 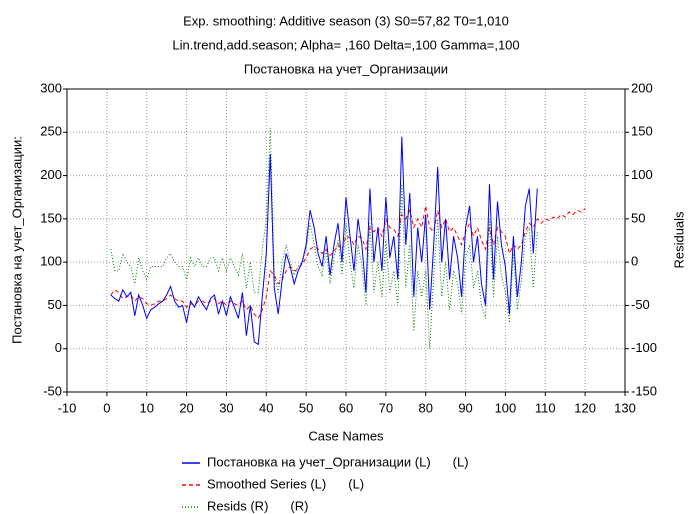 I want to click on y-axis-label: Постановка на учет_Организации:, so click(x=16, y=240).